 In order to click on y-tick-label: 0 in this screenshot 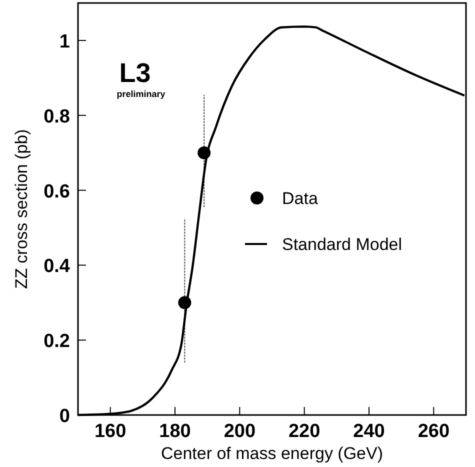, I will do `click(64, 416)`.